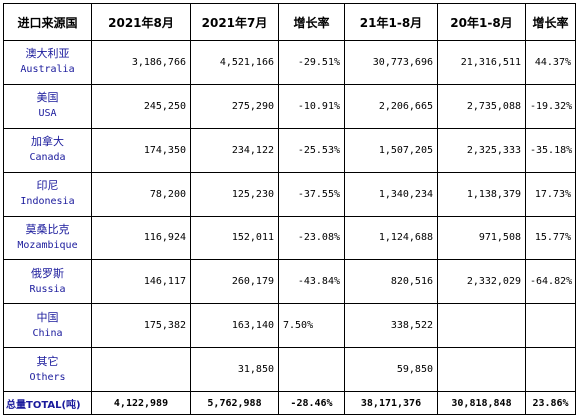 Image resolution: width=578 pixels, height=418 pixels. I want to click on total-value-cell: 5,762,988, so click(234, 403).